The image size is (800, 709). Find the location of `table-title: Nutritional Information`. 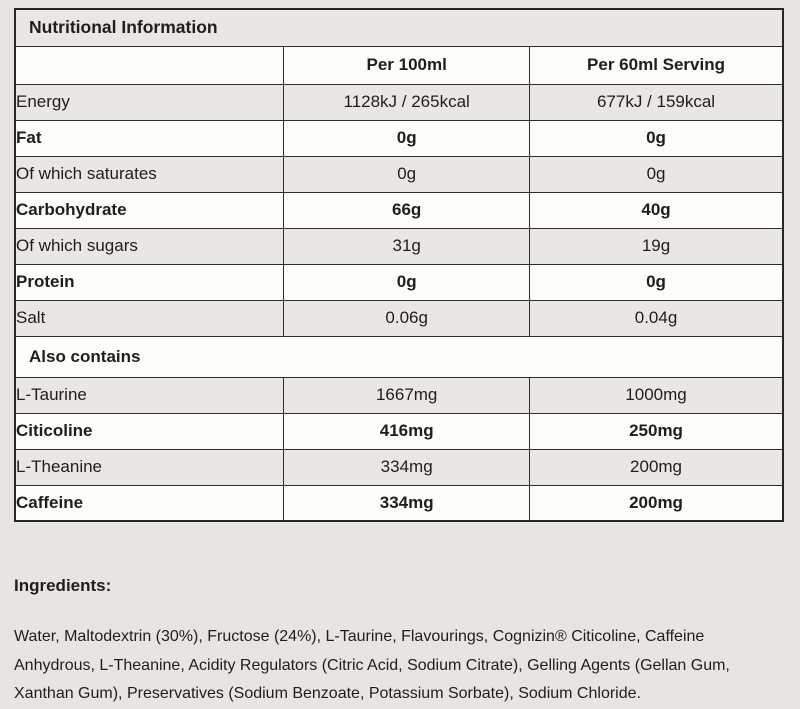

table-title: Nutritional Information is located at coordinates (399, 27).